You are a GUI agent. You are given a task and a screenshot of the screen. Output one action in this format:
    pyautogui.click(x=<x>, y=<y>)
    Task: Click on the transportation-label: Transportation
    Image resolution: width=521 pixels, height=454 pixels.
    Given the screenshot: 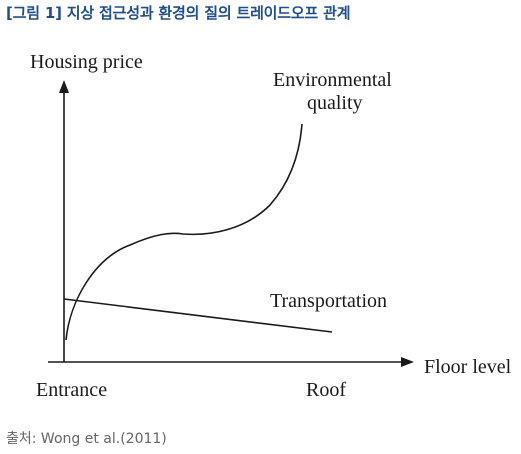 What is the action you would take?
    pyautogui.click(x=328, y=301)
    